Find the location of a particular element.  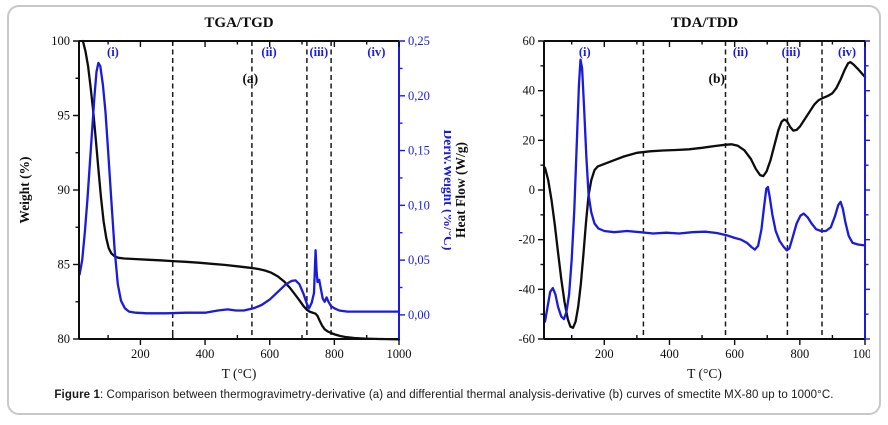

y-right-tick-label: 0,15 is located at coordinates (419, 151).